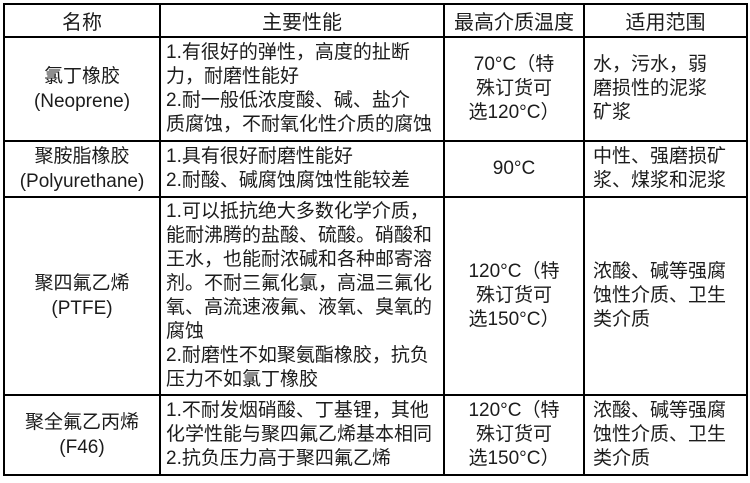  Describe the element at coordinates (278, 458) in the screenshot. I see `performance-item-2: 2.抗负压力高于聚四氟乙烯` at that location.